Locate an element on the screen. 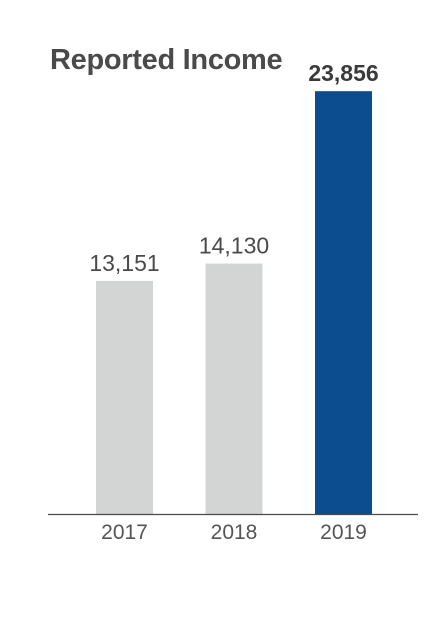 The image size is (444, 617). chart-title: Reported Income is located at coordinates (166, 60).